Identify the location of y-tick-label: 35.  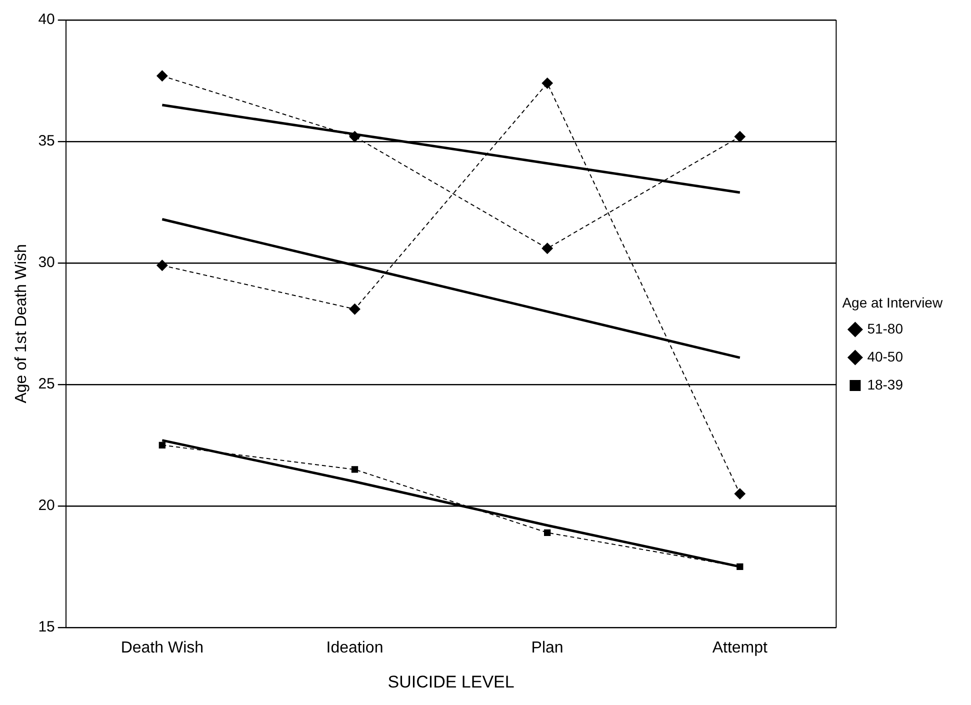
(46, 141).